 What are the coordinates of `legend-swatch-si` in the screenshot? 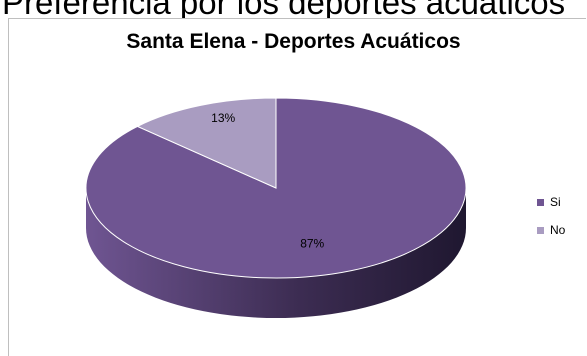 It's located at (540, 202).